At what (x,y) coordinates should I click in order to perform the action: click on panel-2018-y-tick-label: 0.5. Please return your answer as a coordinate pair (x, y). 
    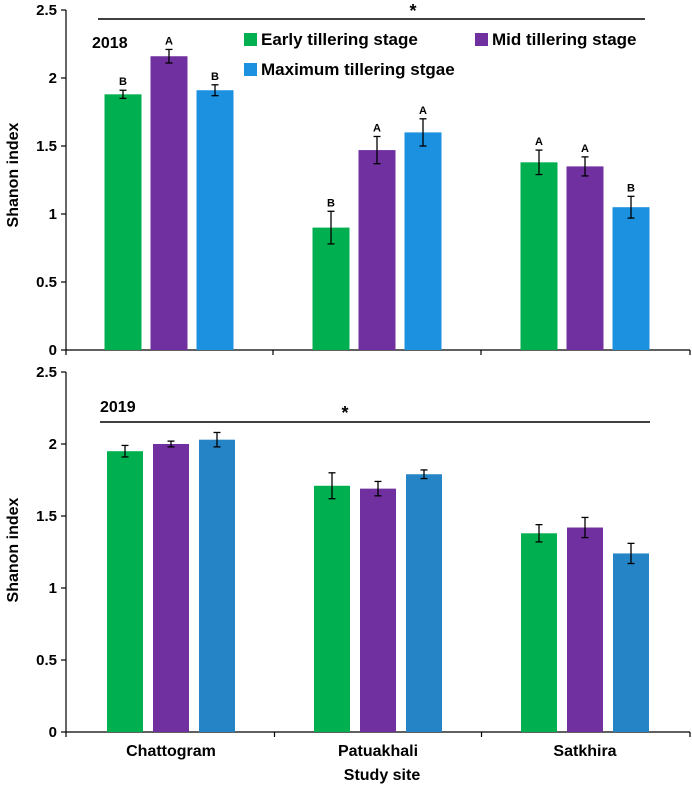
    Looking at the image, I should click on (46, 282).